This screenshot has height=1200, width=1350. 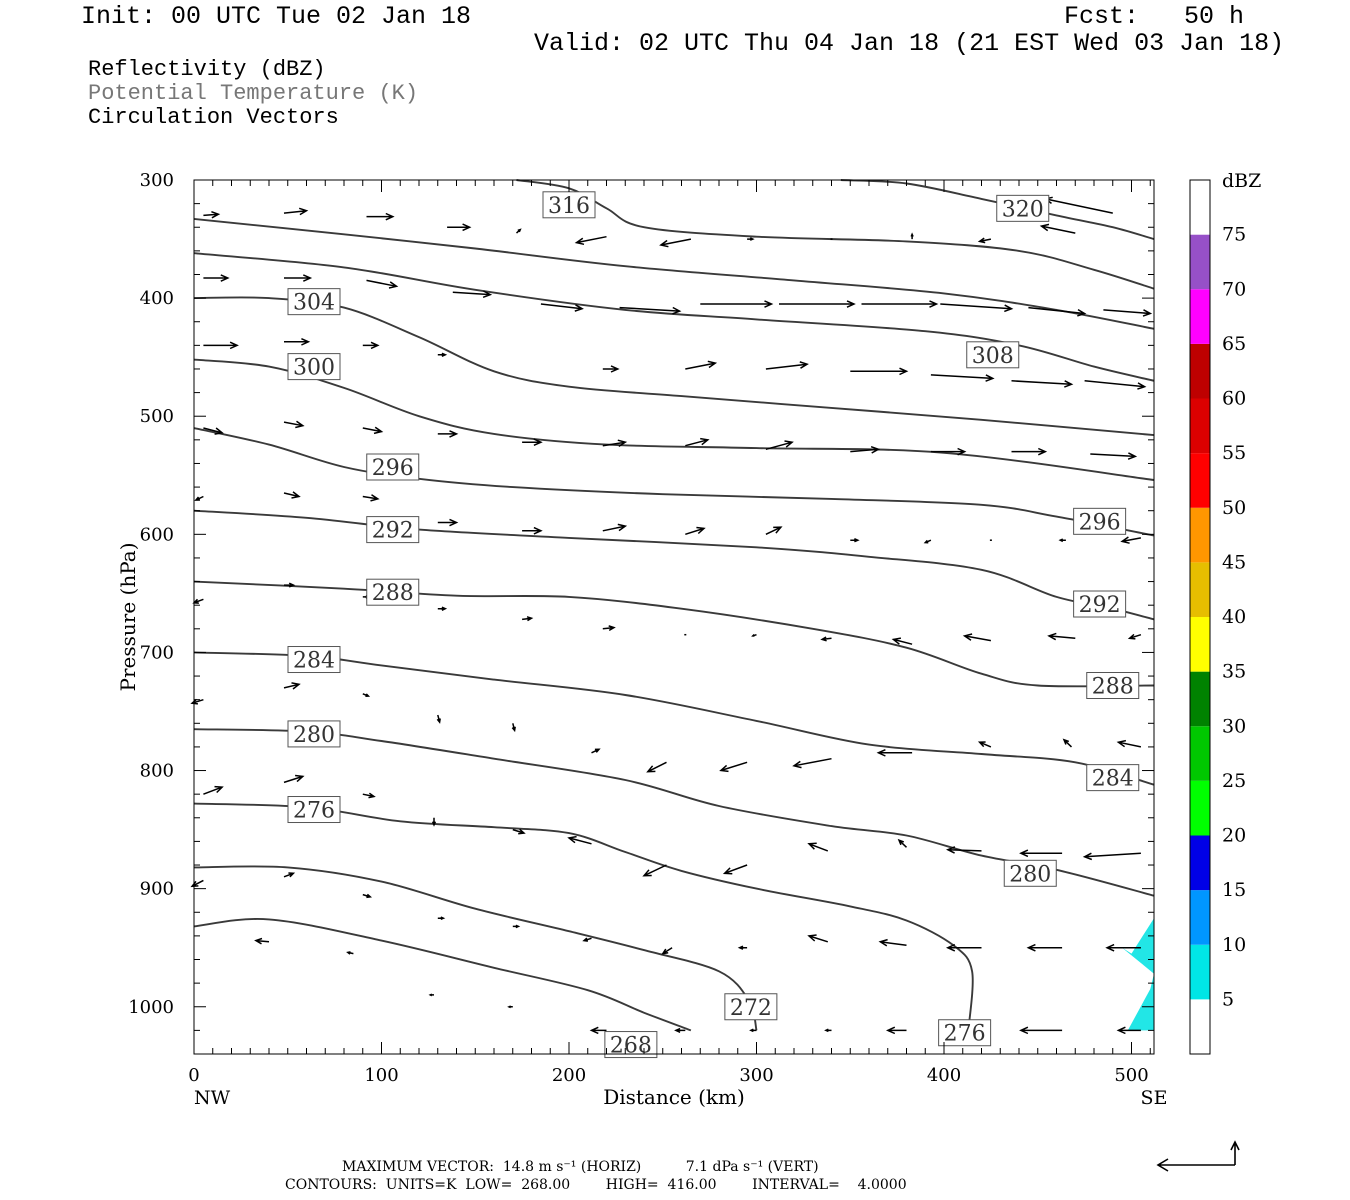 What do you see at coordinates (944, 1075) in the screenshot?
I see `x-tick-label: 400` at bounding box center [944, 1075].